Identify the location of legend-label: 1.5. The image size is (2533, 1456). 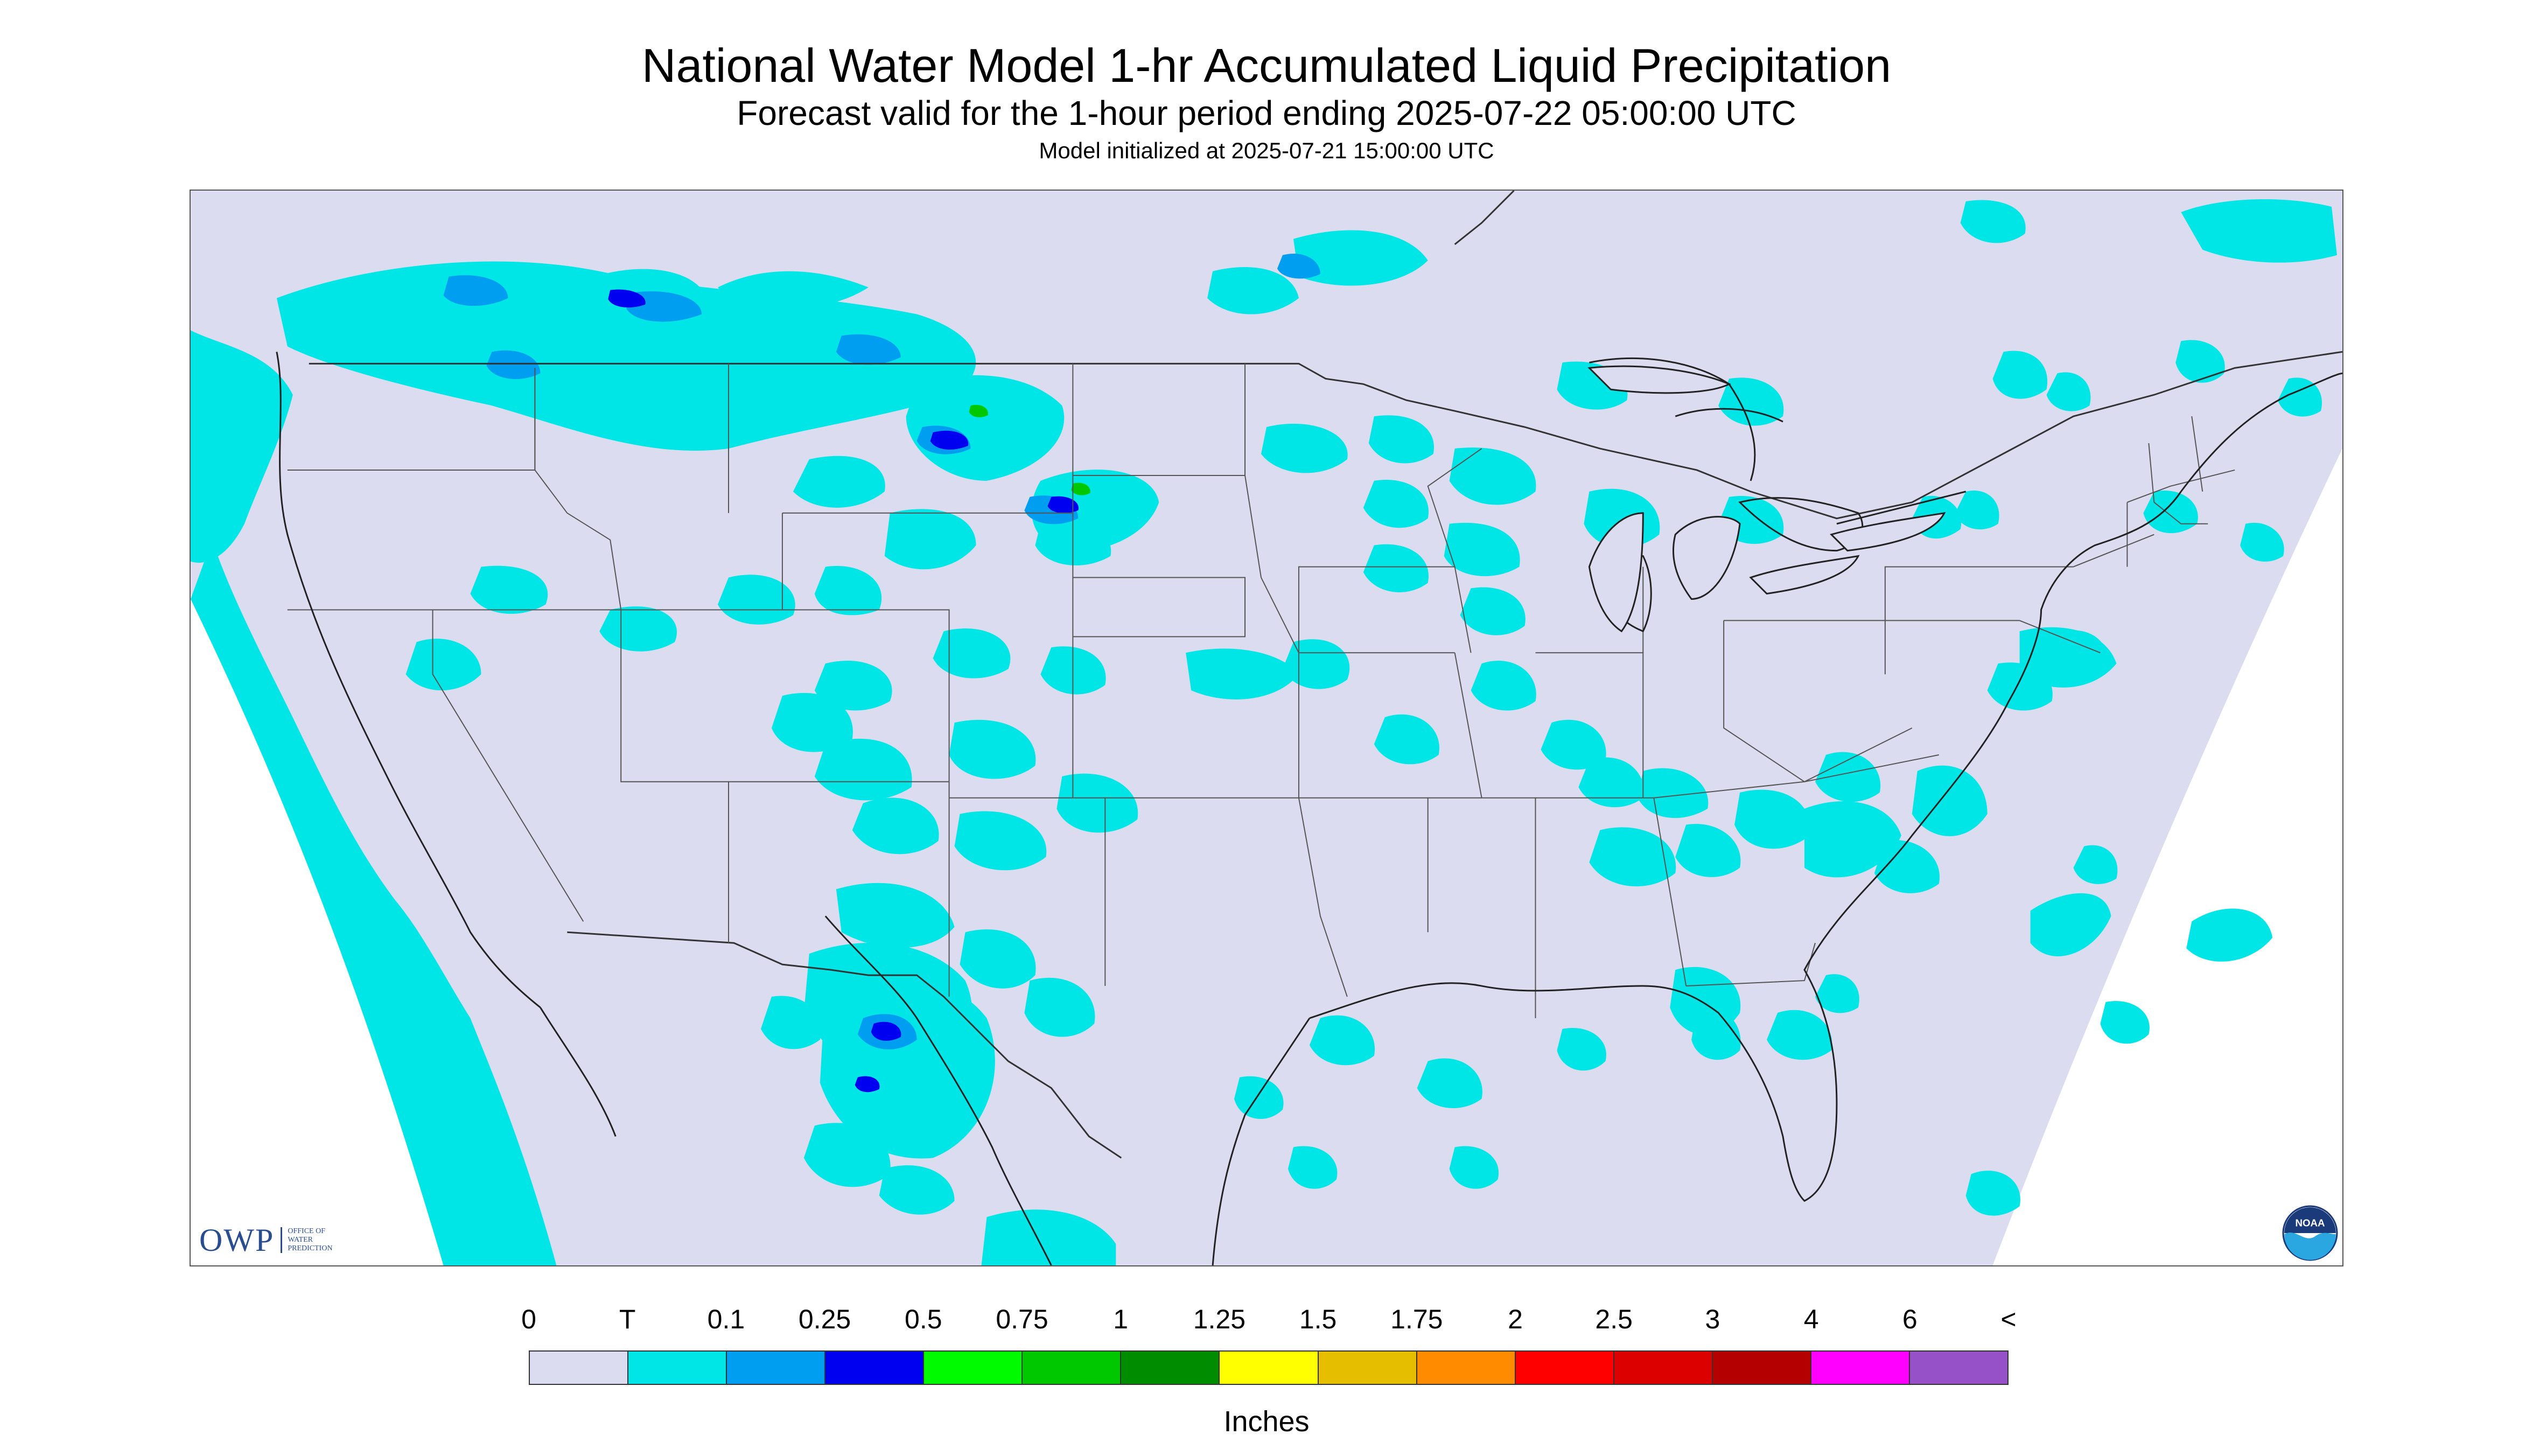
(1318, 1319).